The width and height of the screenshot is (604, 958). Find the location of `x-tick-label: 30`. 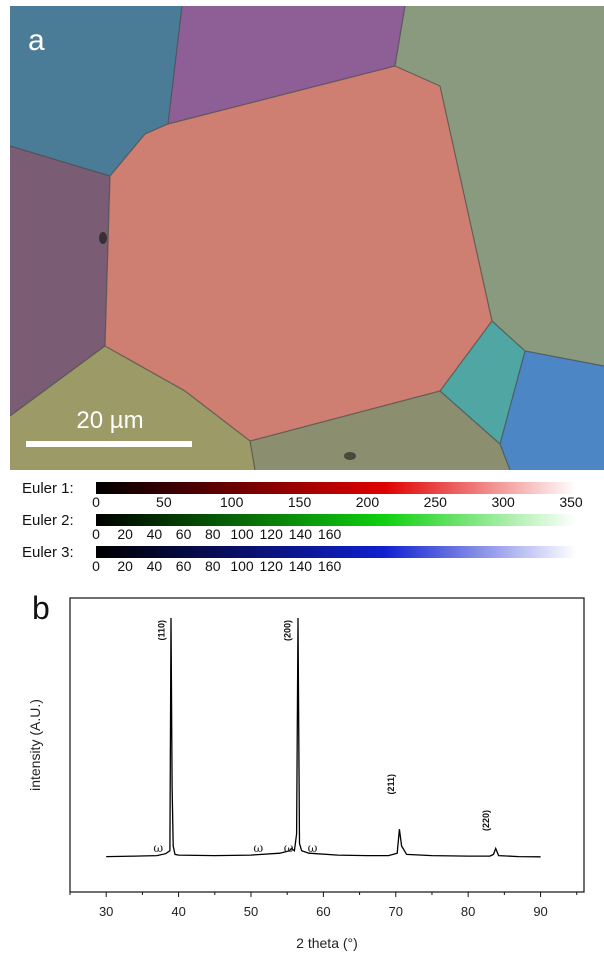

x-tick-label: 30 is located at coordinates (106, 911).